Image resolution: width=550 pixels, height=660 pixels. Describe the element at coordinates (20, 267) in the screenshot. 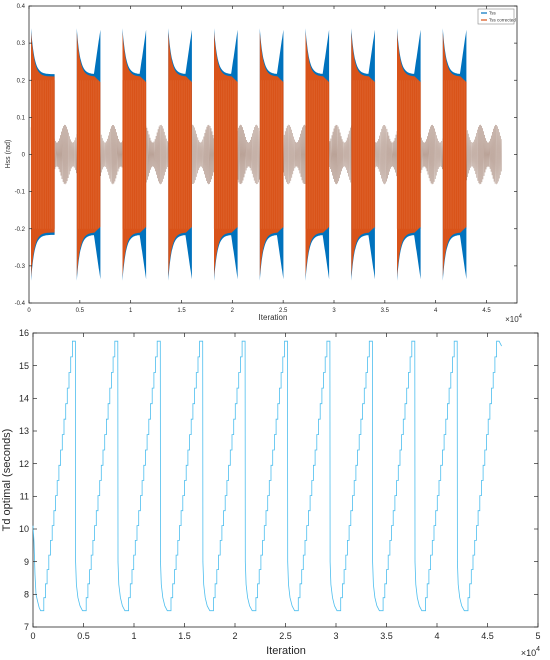

I see `y-tick-label: -0.3` at that location.